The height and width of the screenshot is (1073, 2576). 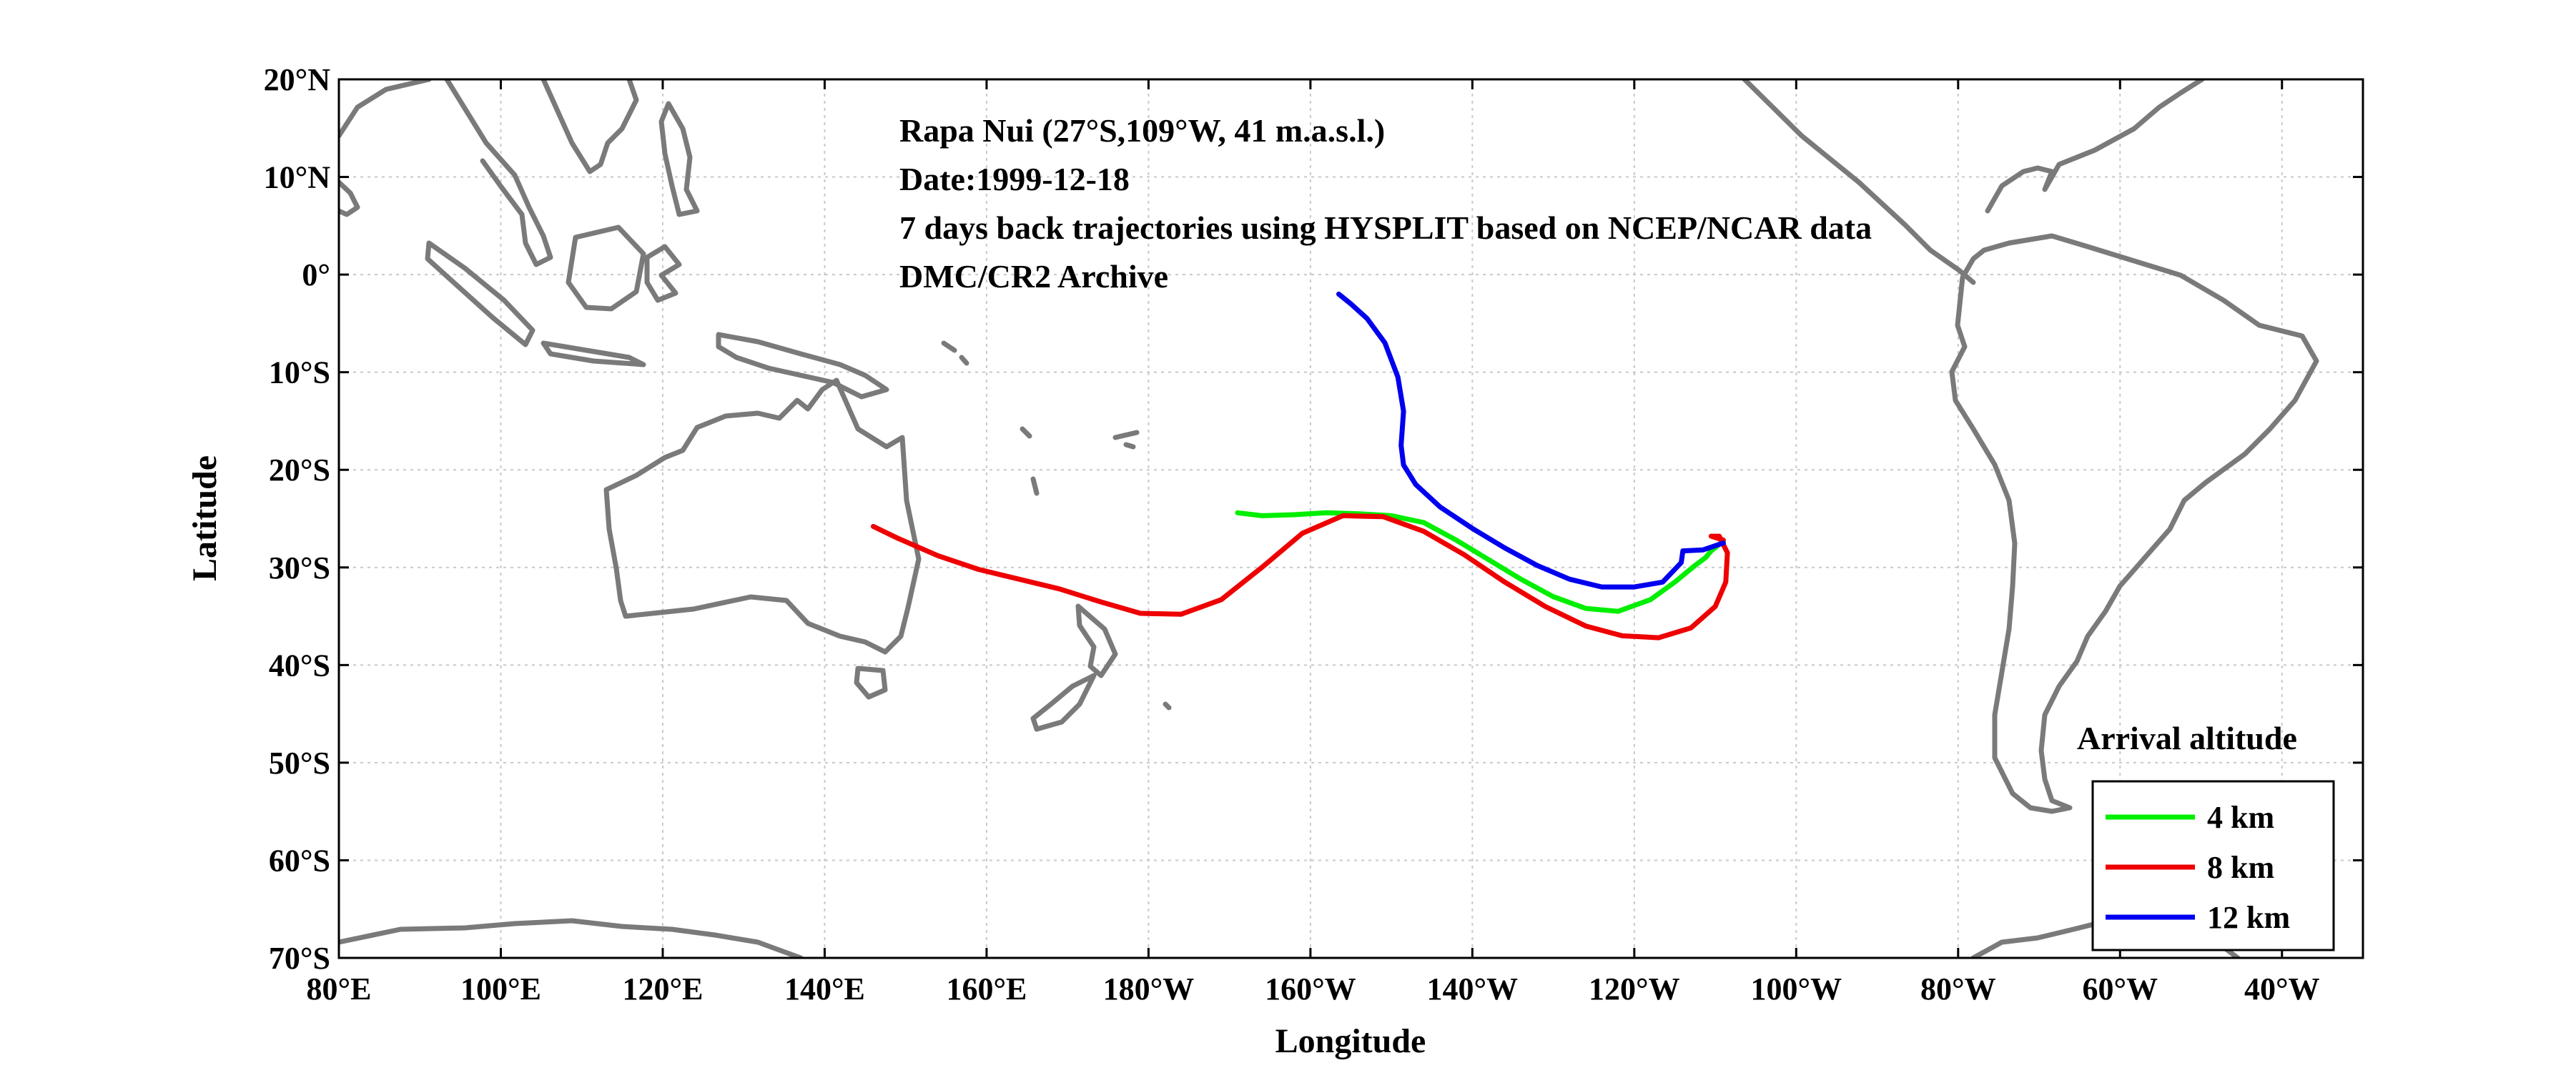 What do you see at coordinates (299, 763) in the screenshot?
I see `y-tick-label: 50°S` at bounding box center [299, 763].